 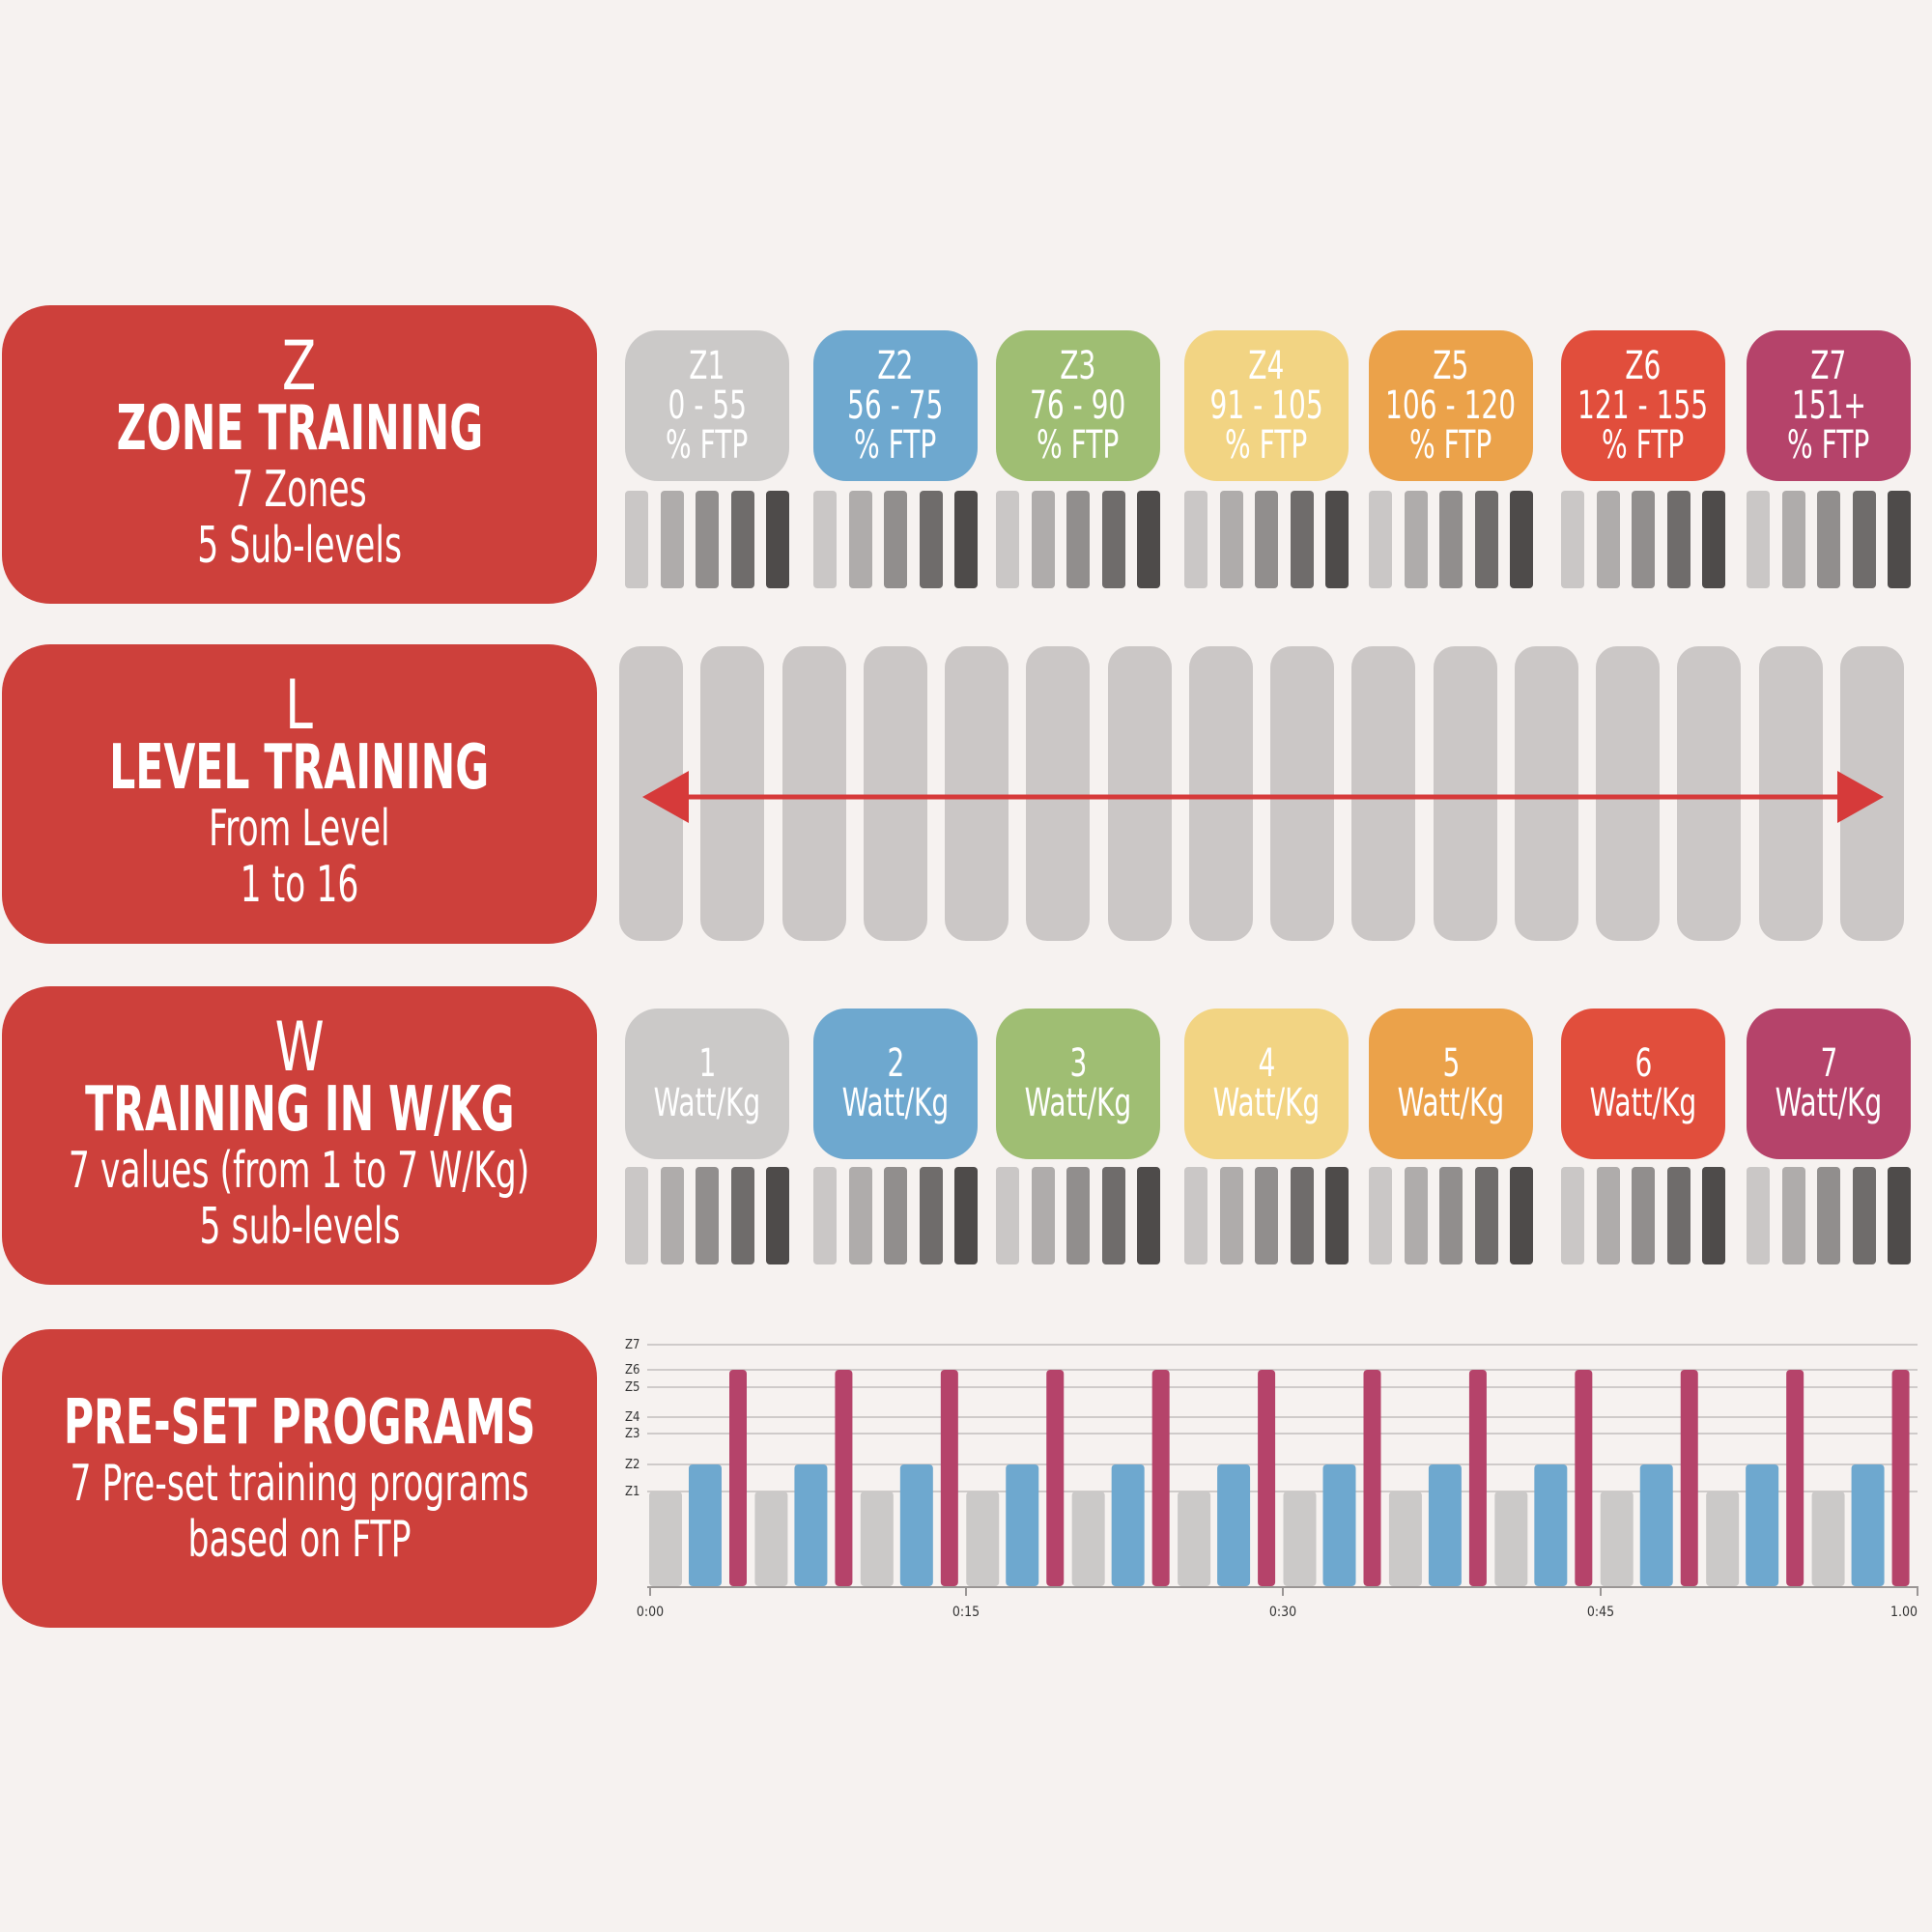 I want to click on zone-tile-7: Z7 151+% FTP, so click(x=1829, y=405).